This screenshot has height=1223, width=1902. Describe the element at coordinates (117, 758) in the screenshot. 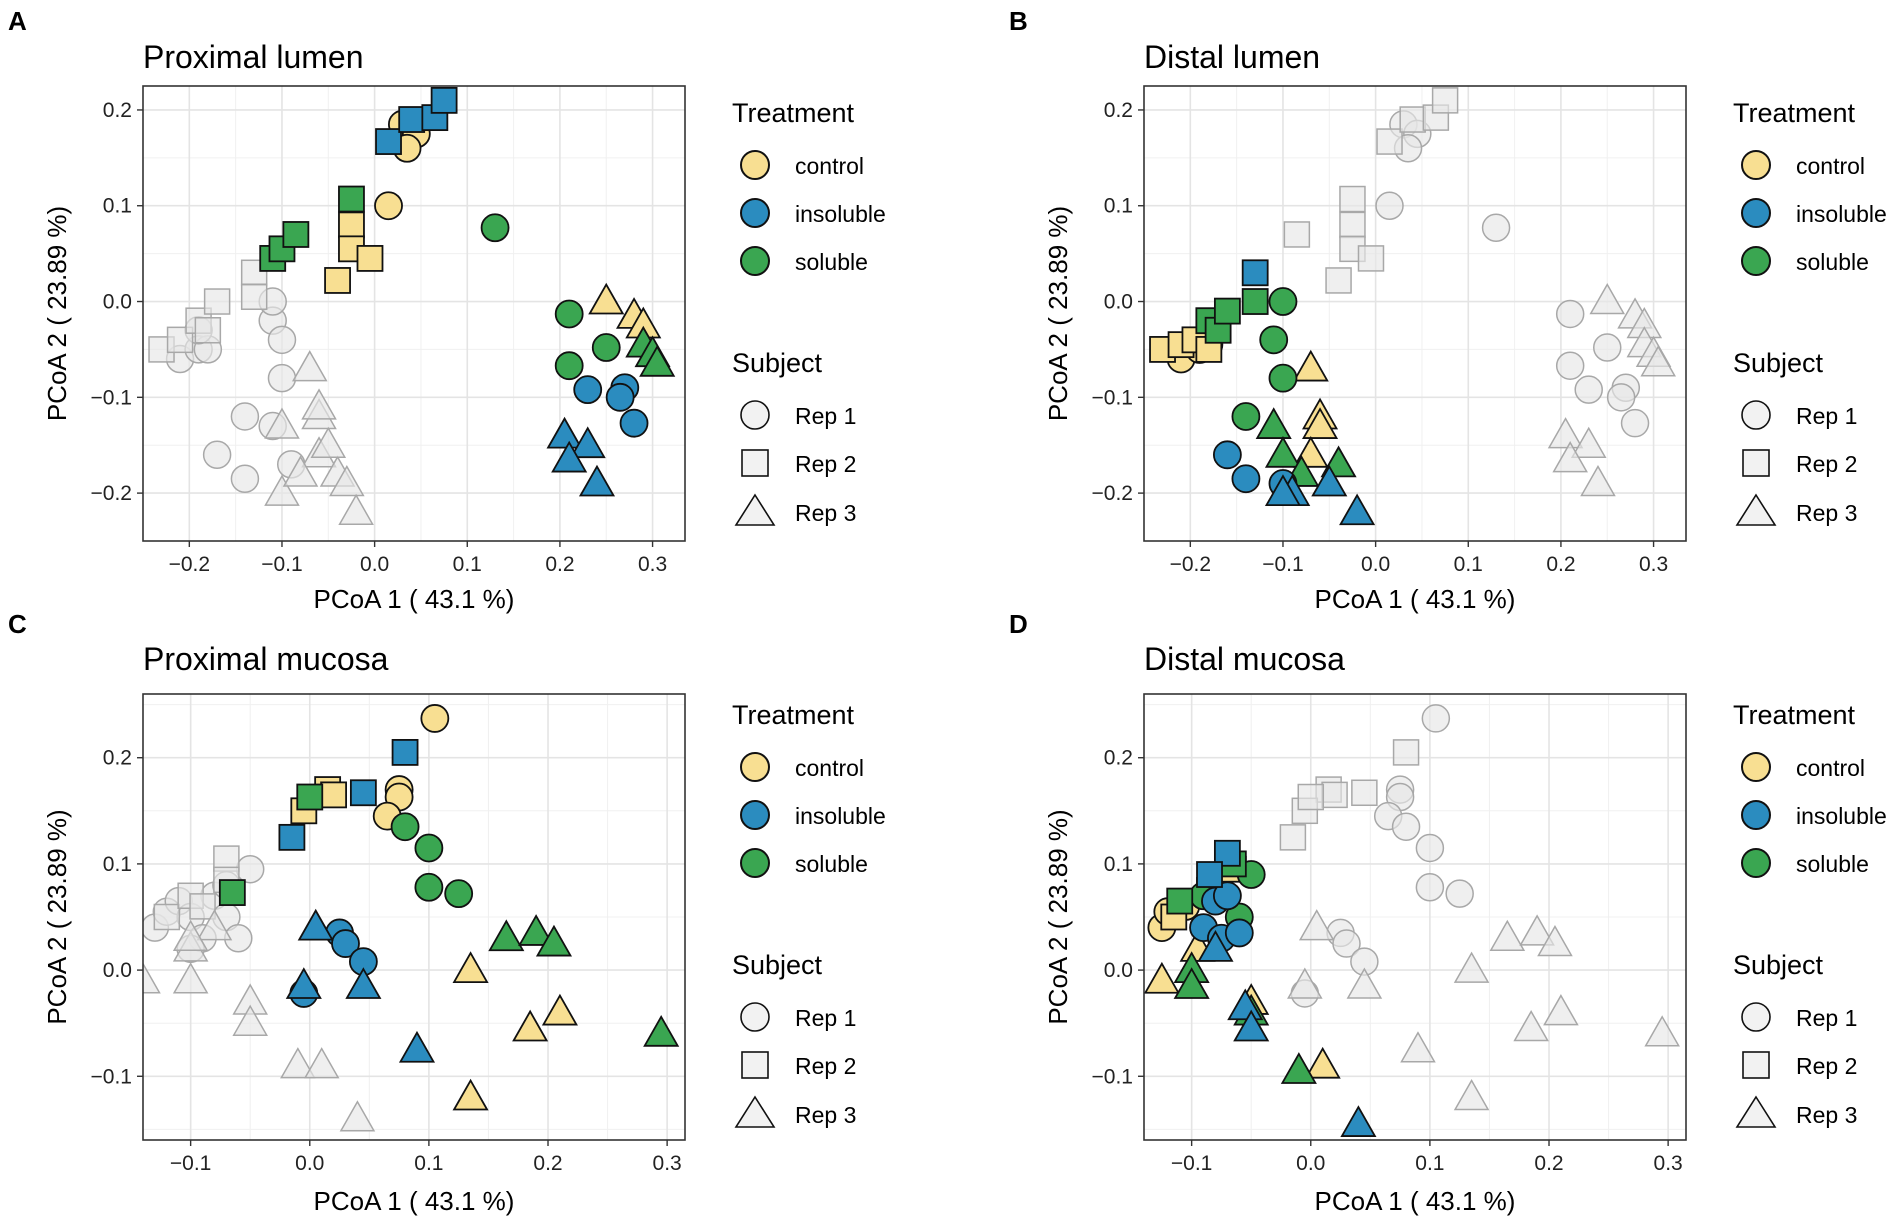

I see `y-tick-label: 0.2` at that location.